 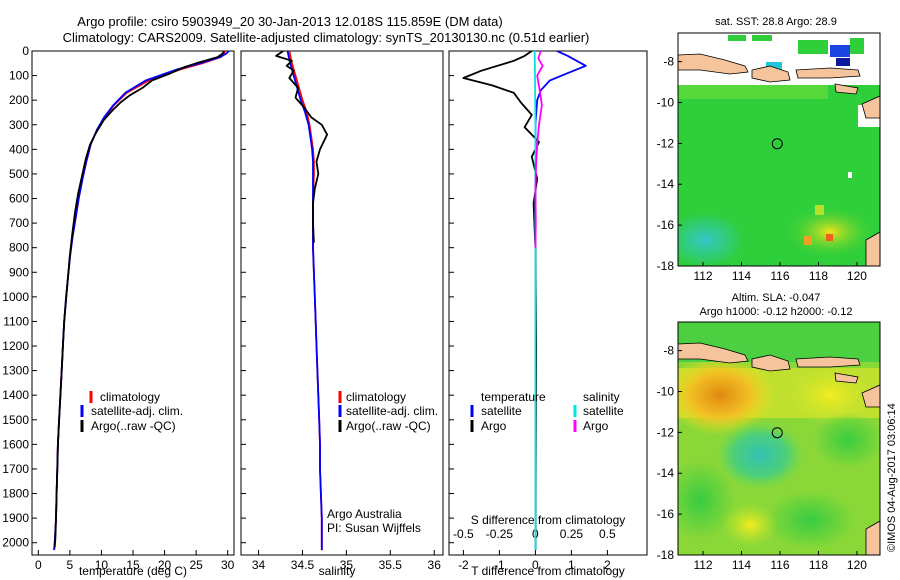 What do you see at coordinates (337, 571) in the screenshot?
I see `salinity-xlabel: salinity` at bounding box center [337, 571].